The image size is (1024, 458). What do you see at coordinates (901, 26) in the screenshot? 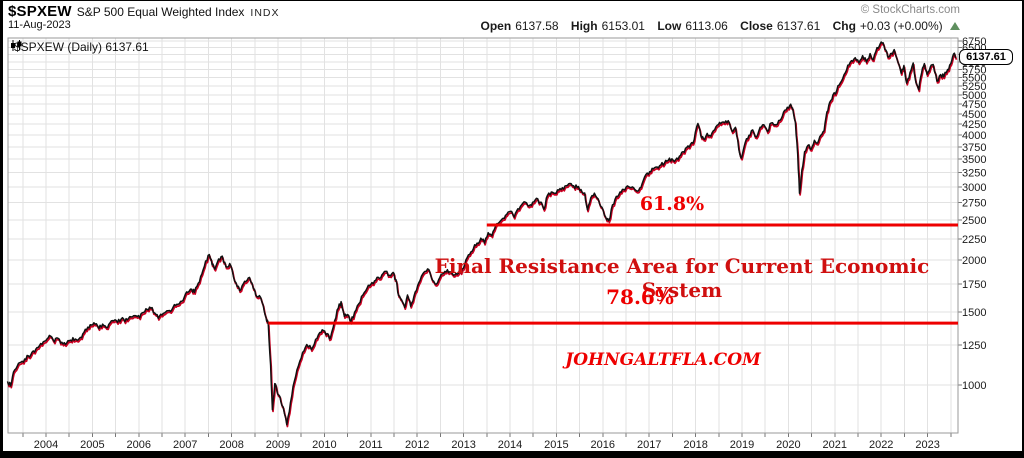
I see `chg-value: +0.03 (+0.00%)` at bounding box center [901, 26].